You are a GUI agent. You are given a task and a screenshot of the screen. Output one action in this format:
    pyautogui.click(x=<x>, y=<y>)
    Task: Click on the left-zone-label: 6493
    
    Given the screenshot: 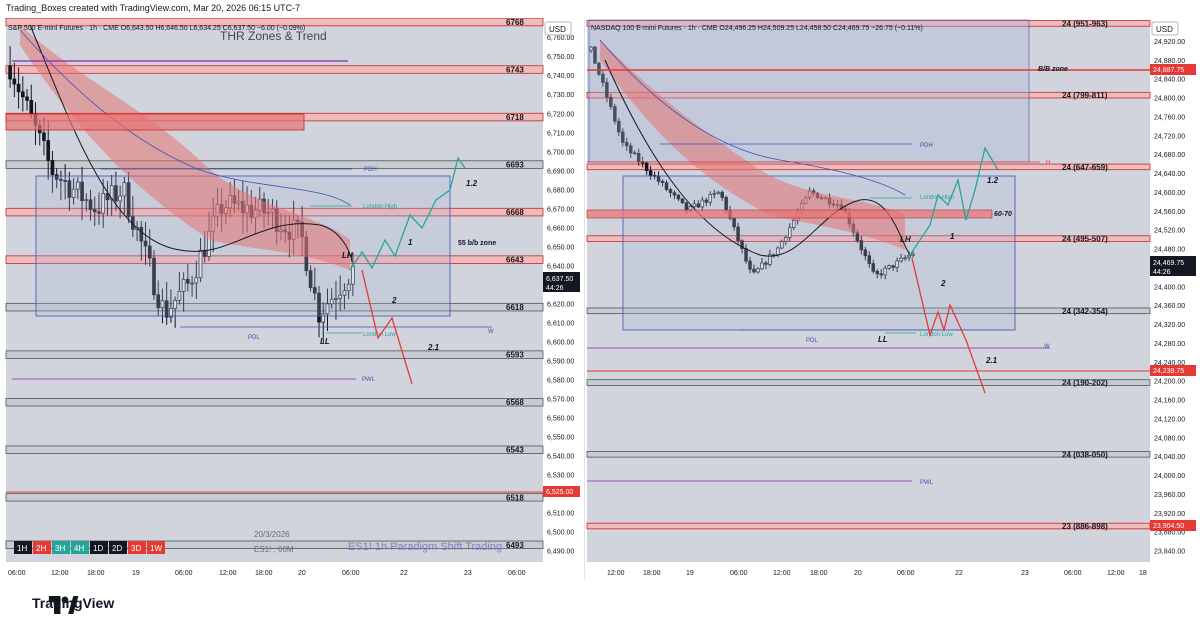 What is the action you would take?
    pyautogui.click(x=515, y=545)
    